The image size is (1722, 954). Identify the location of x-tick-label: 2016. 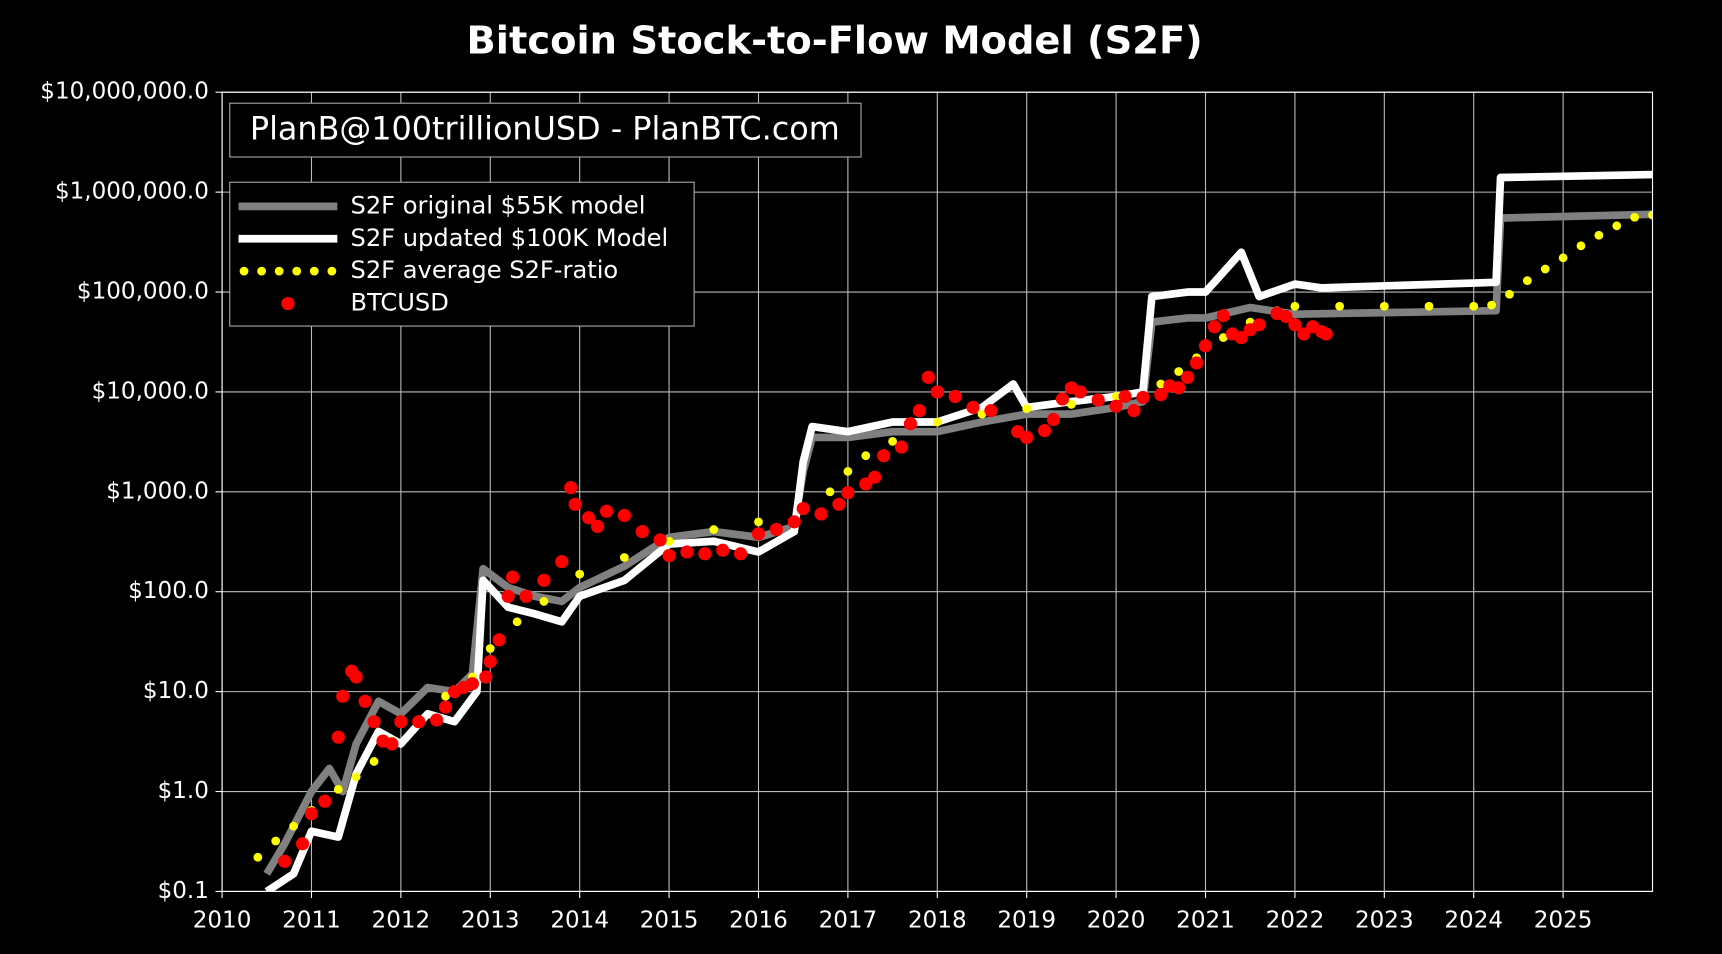
(758, 921).